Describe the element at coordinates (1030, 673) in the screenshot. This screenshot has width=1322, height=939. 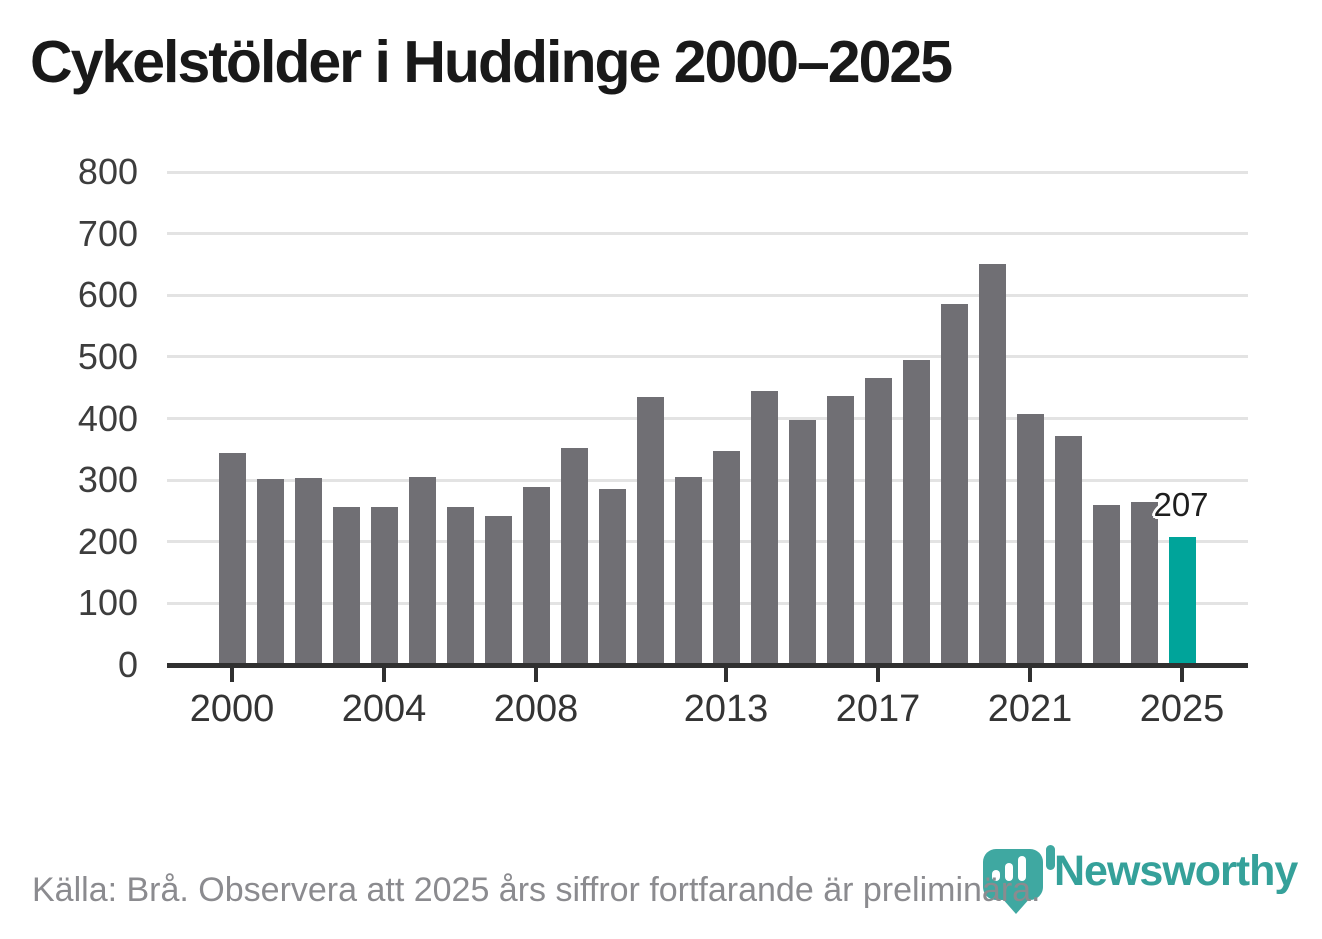
I see `x-tick-2021` at that location.